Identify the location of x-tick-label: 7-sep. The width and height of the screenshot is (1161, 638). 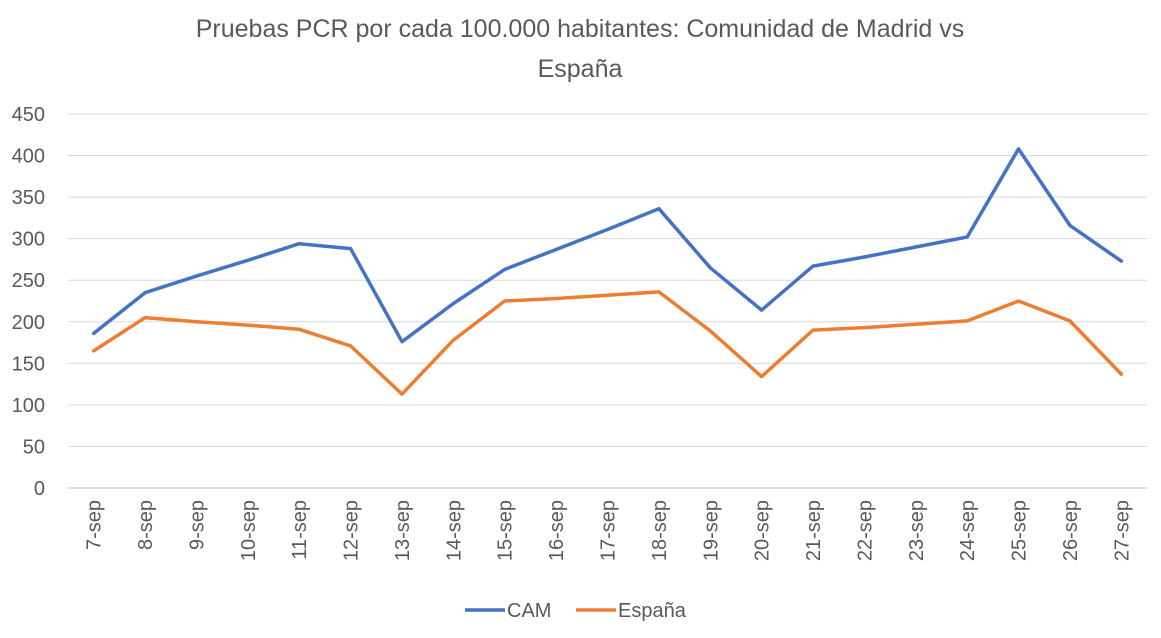
(95, 525).